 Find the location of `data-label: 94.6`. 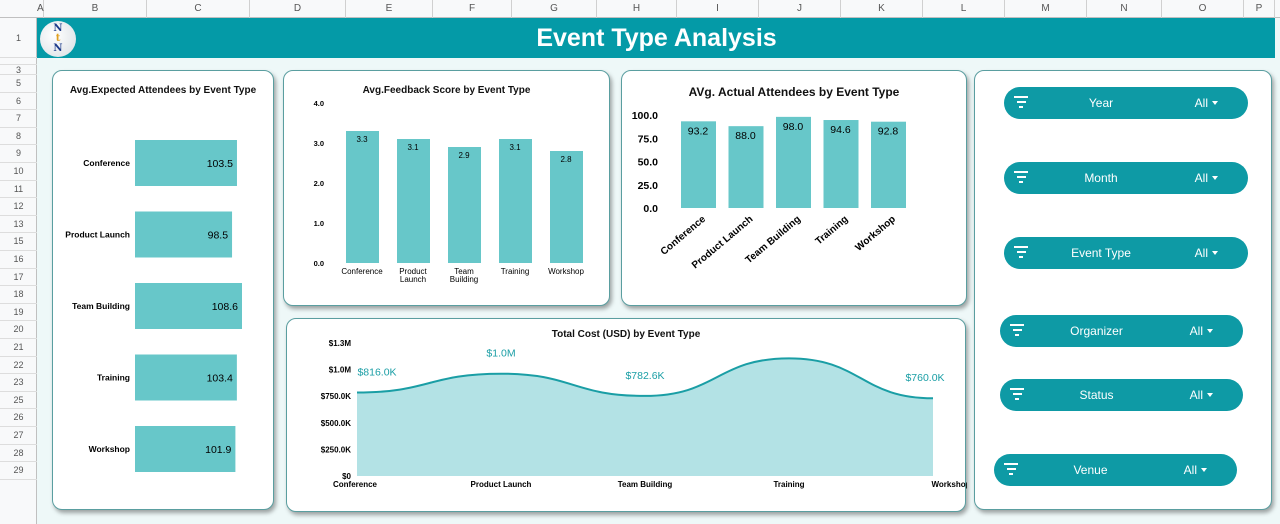

data-label: 94.6 is located at coordinates (840, 130).